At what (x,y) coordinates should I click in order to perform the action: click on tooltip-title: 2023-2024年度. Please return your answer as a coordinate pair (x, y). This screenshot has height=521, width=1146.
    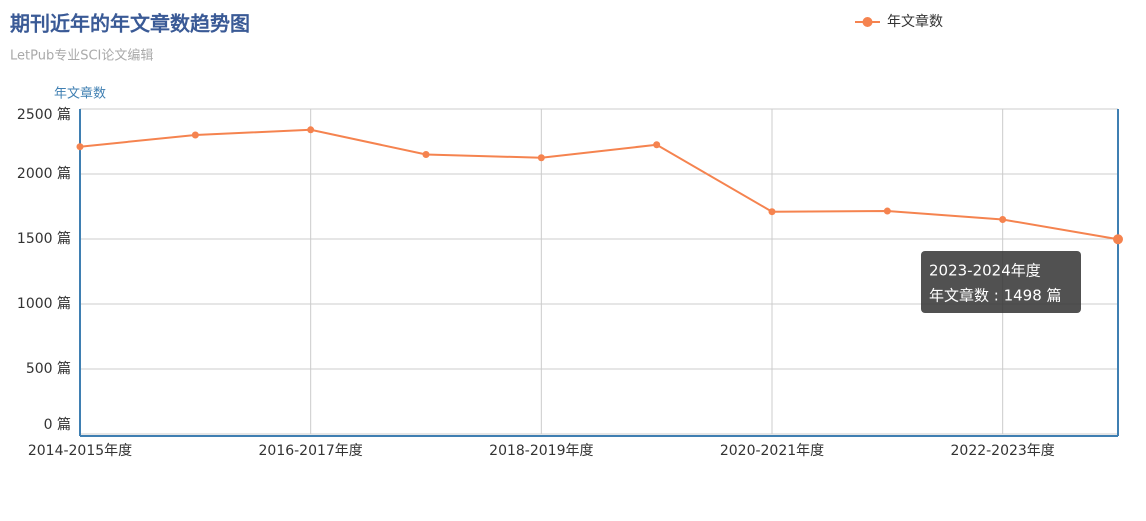
    Looking at the image, I should click on (985, 271).